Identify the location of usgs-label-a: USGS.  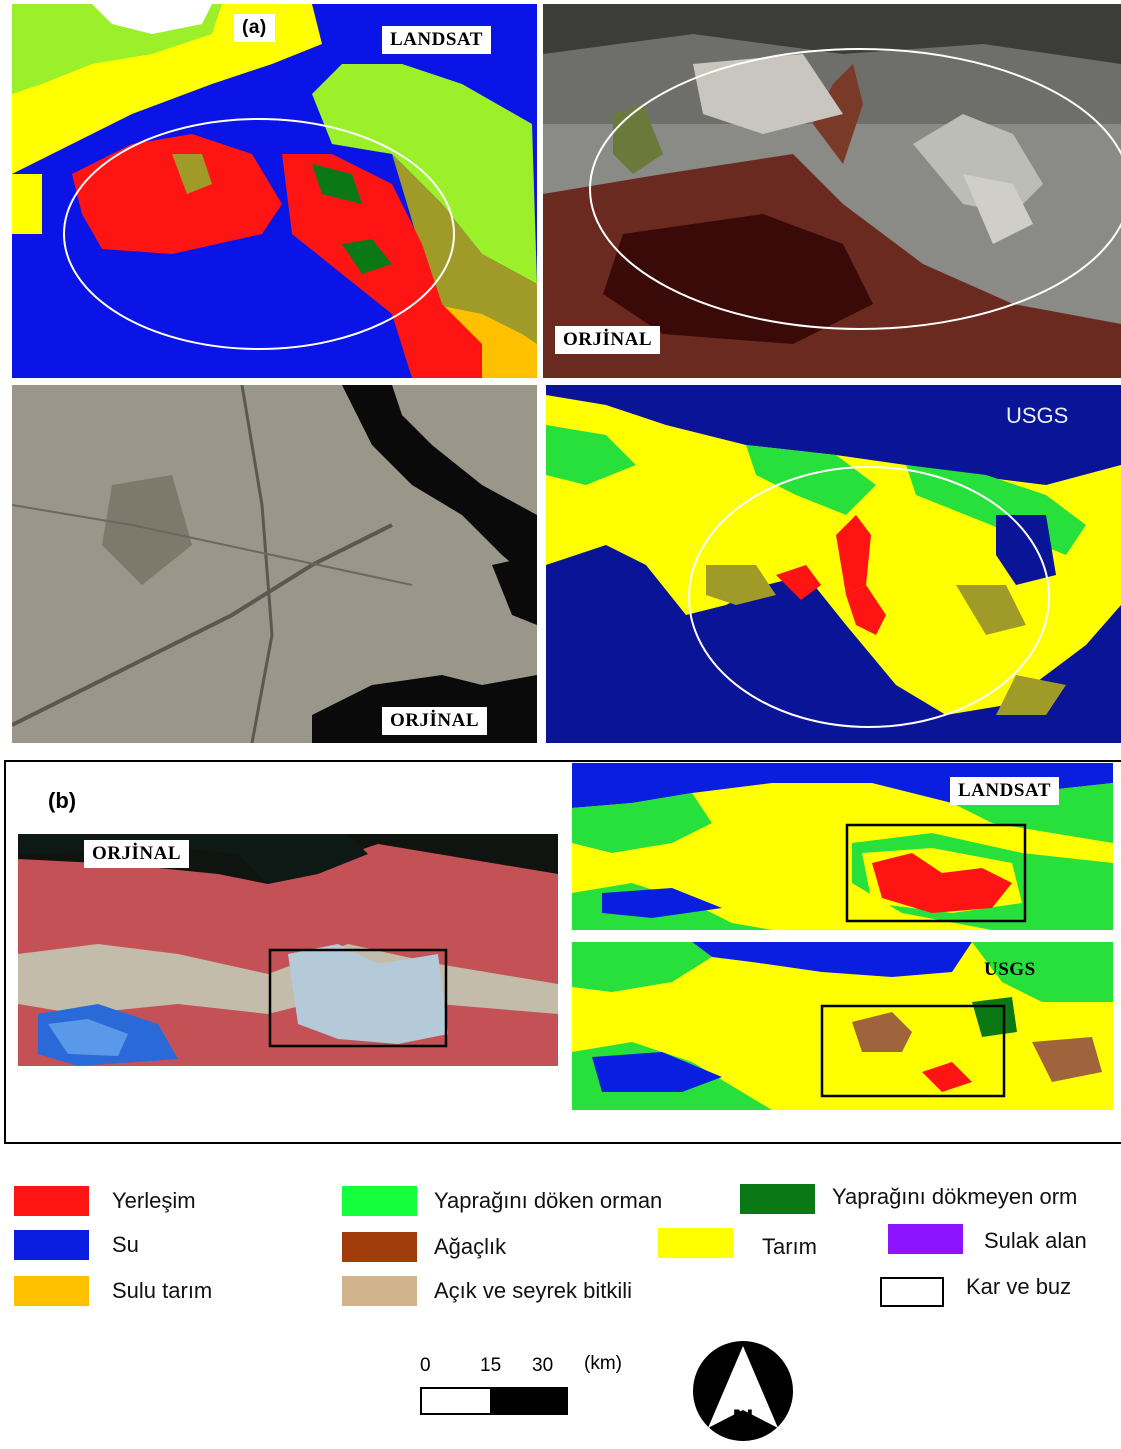
(1037, 415).